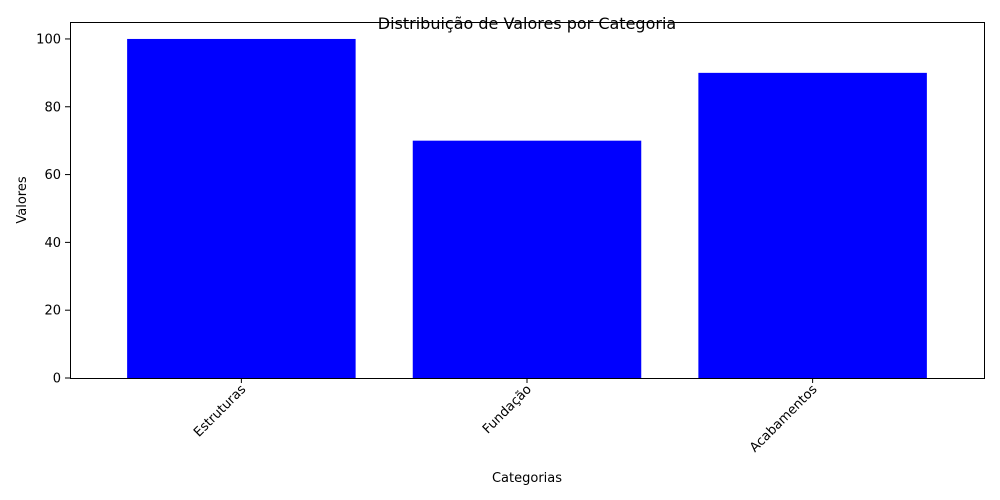 Image resolution: width=1000 pixels, height=500 pixels. I want to click on y-tick-label-1: 20, so click(52, 311).